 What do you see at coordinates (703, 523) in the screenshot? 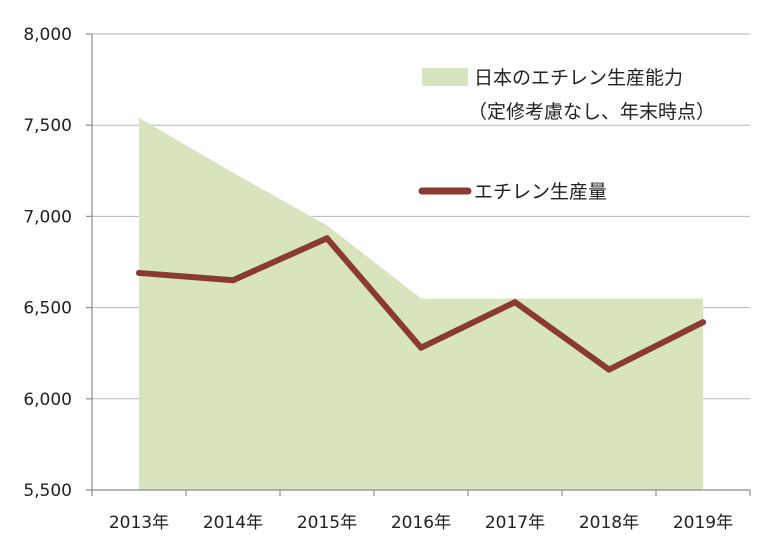
I see `x-tick-label: 2019年` at bounding box center [703, 523].